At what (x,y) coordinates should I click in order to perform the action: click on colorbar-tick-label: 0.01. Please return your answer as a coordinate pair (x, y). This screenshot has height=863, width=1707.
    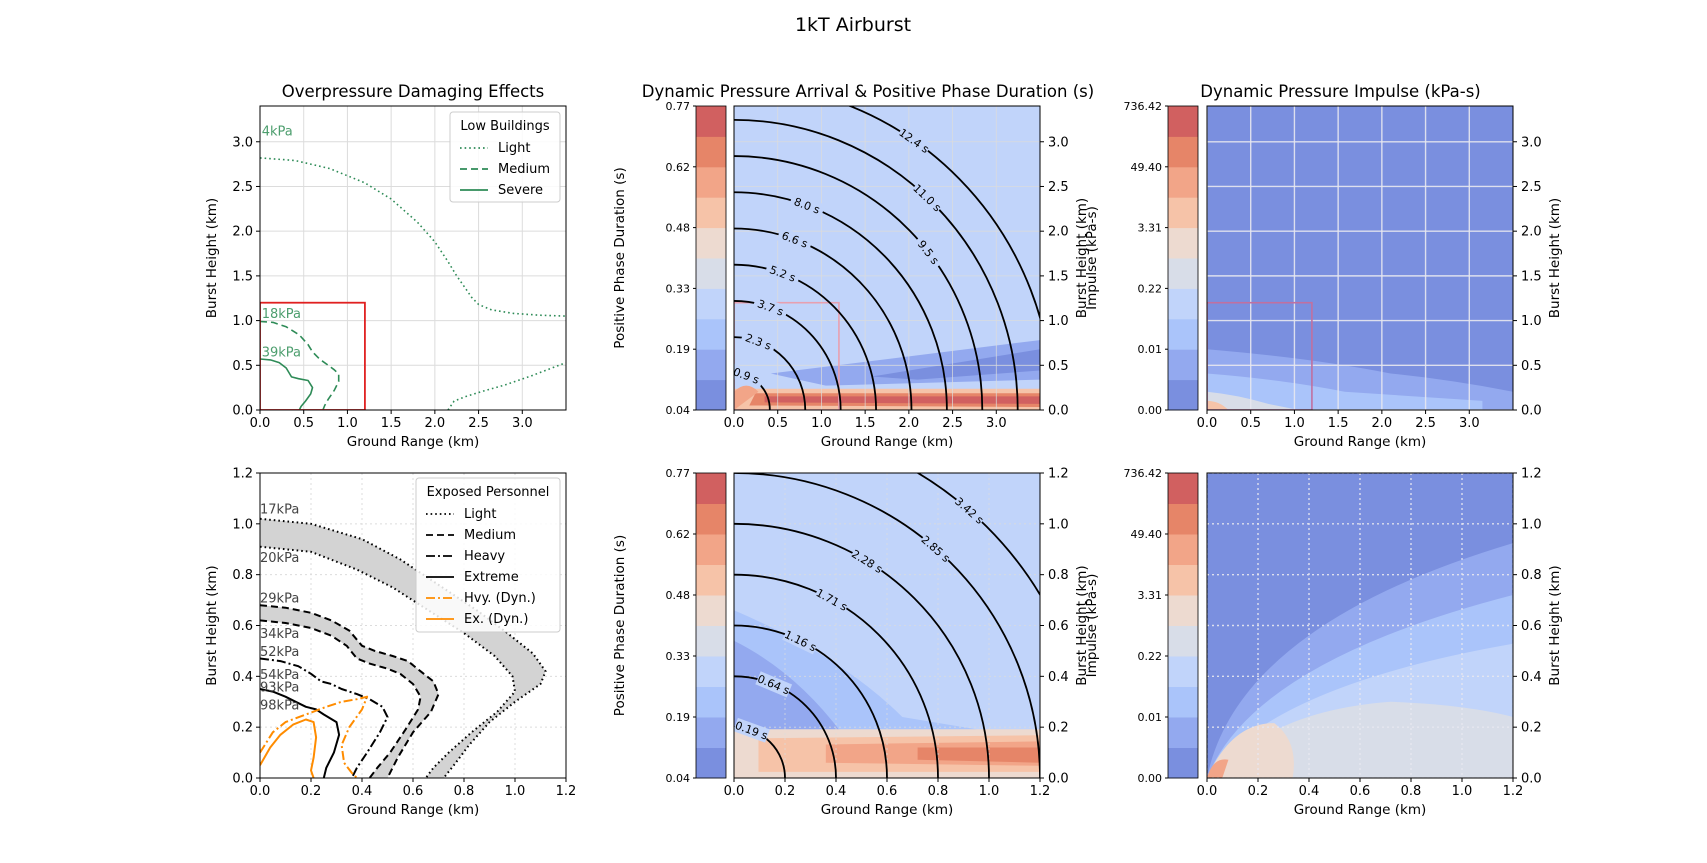
    Looking at the image, I should click on (1150, 717).